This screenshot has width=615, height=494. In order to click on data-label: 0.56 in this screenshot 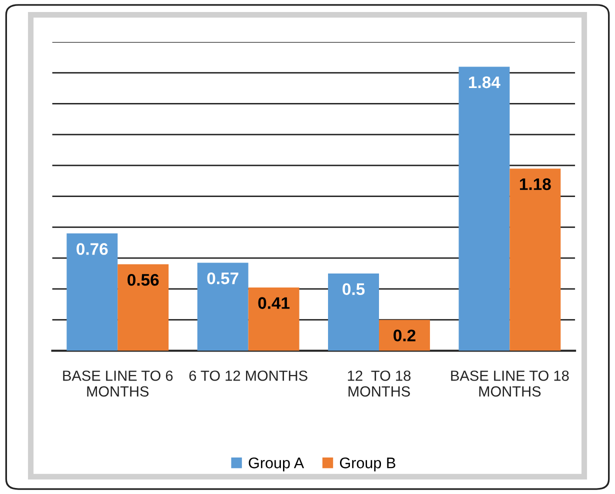, I will do `click(143, 280)`.